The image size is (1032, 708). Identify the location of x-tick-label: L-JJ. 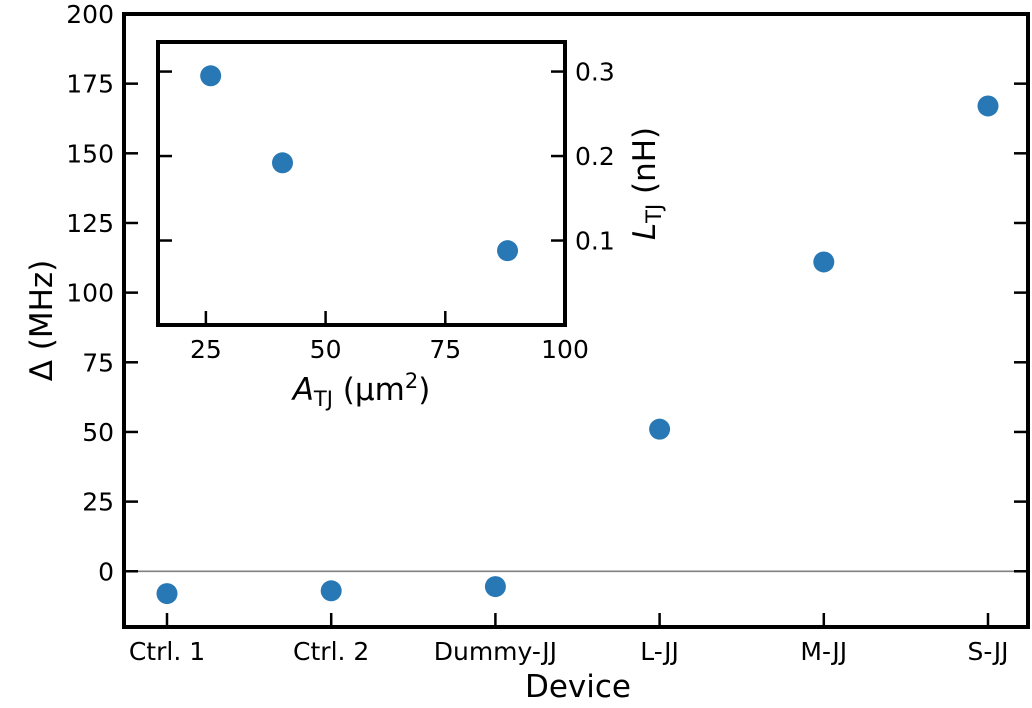
(659, 651).